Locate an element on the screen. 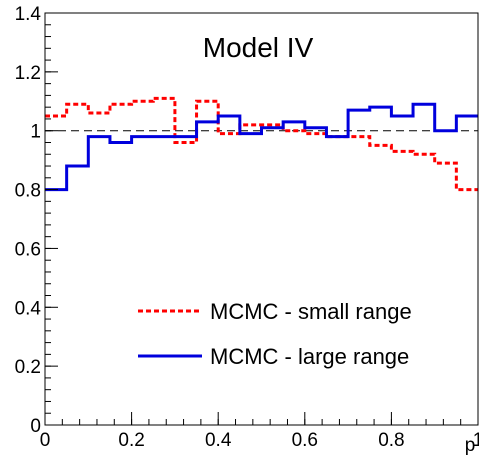 This screenshot has width=479, height=455. x-axis-label: p is located at coordinates (470, 445).